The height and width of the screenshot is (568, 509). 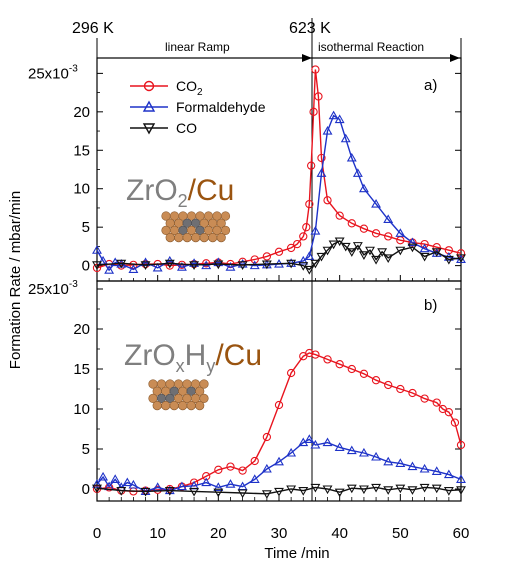 What do you see at coordinates (210, 366) in the screenshot?
I see `catalyst-b-sub2: y` at bounding box center [210, 366].